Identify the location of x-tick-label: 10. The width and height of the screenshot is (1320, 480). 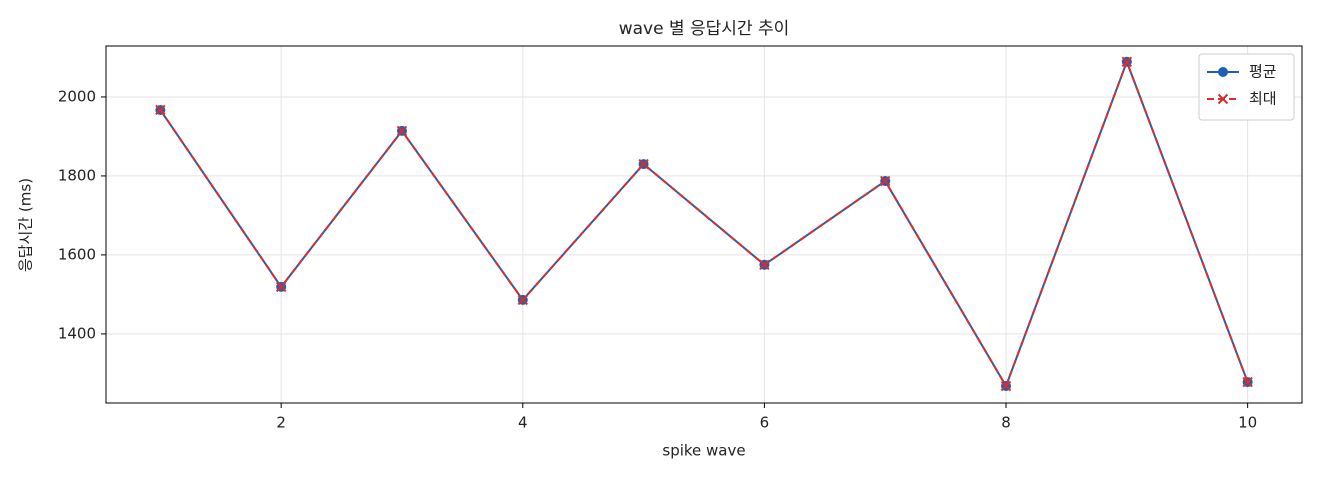
(1247, 423).